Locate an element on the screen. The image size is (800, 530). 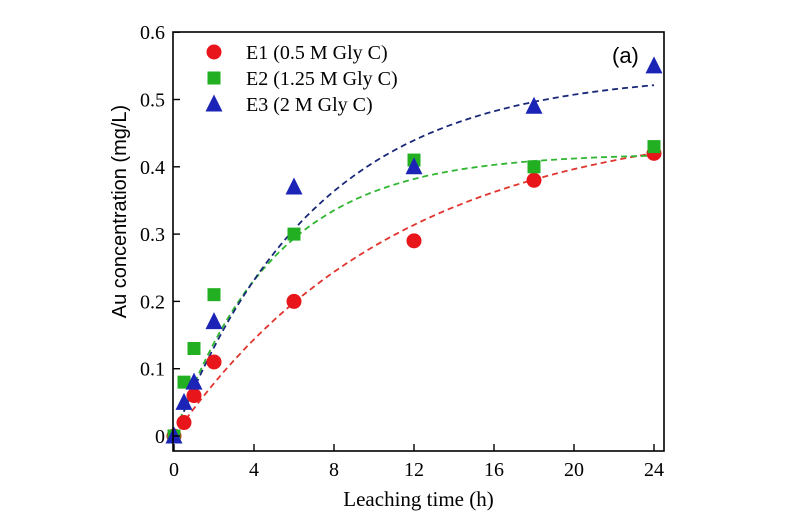
legend-label-series-2: E2 (1.25 M Gly C) is located at coordinates (322, 79).